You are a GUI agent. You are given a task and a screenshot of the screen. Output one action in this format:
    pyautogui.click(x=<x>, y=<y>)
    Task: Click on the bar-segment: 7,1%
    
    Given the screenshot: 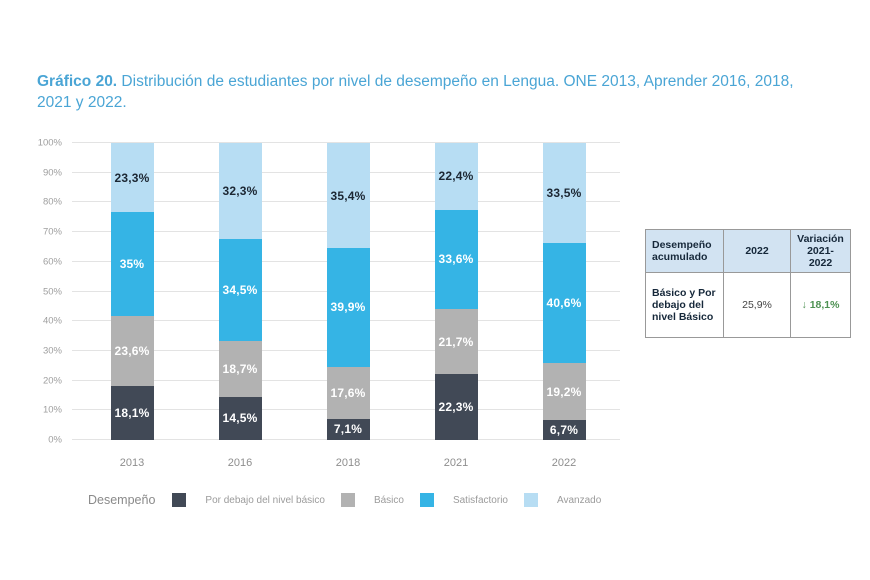 What is the action you would take?
    pyautogui.click(x=348, y=429)
    